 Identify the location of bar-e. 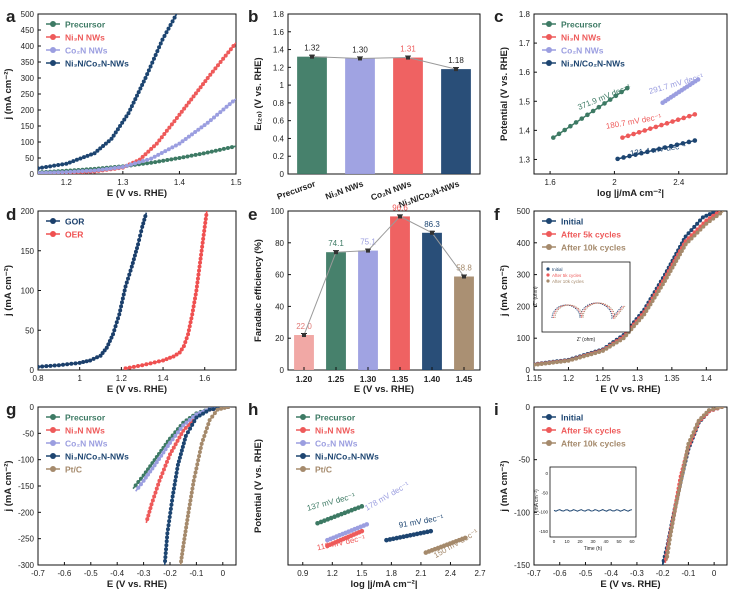
(464, 323).